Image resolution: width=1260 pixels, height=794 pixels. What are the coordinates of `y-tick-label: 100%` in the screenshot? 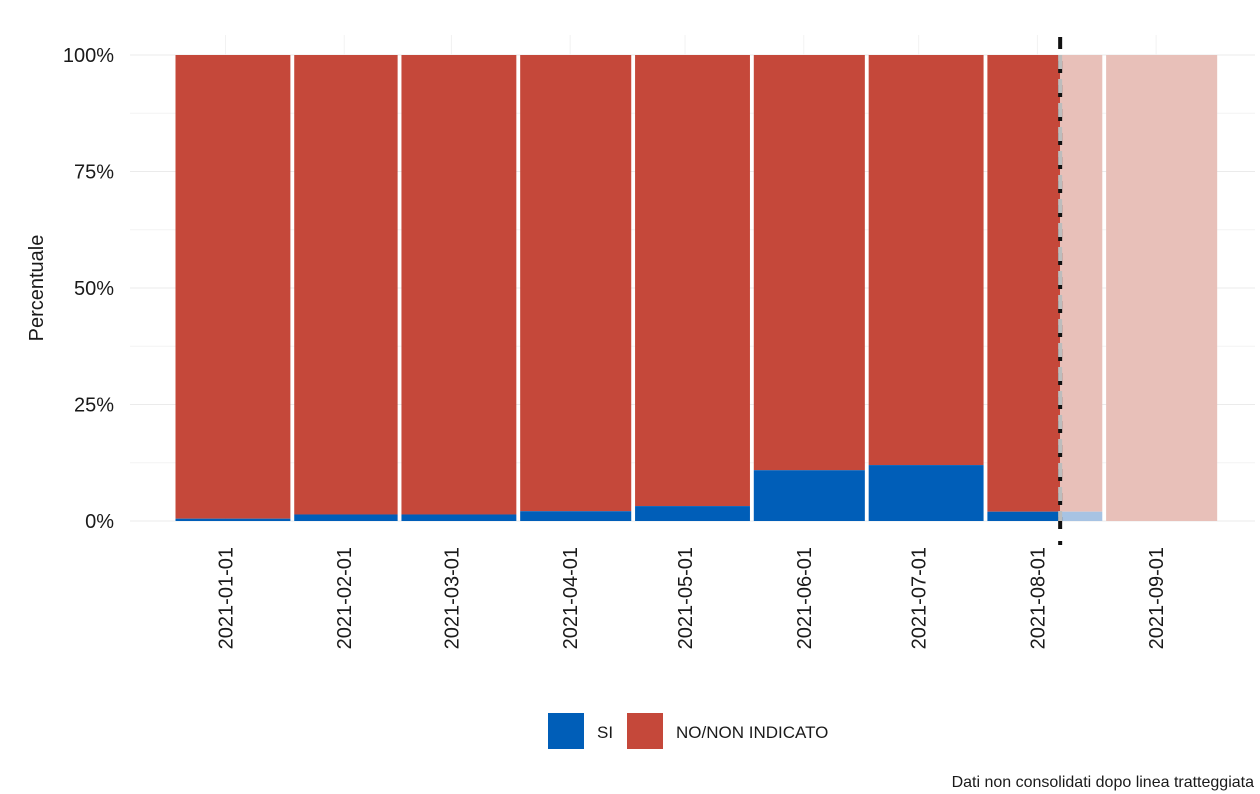 It's located at (88, 56).